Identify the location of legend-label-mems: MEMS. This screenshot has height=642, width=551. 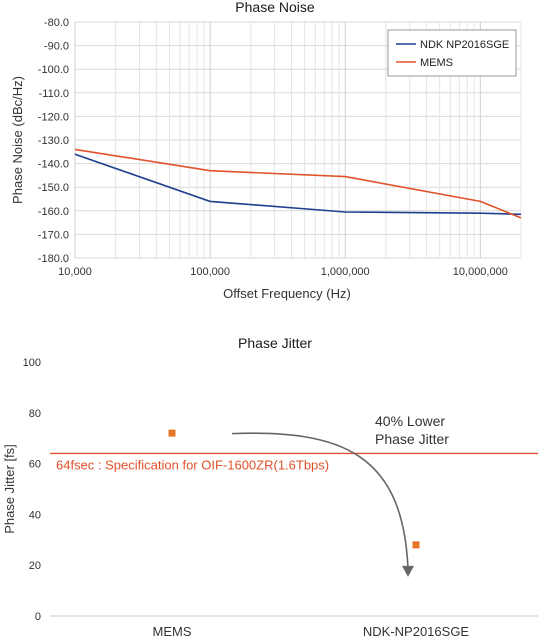
(436, 63).